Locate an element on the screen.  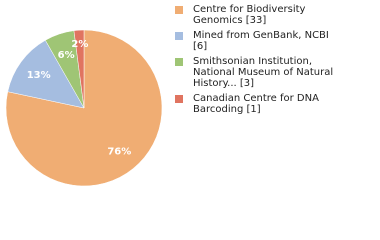
legend-item: Canadian Centre for DNA Barcoding [1] is located at coordinates (259, 104).